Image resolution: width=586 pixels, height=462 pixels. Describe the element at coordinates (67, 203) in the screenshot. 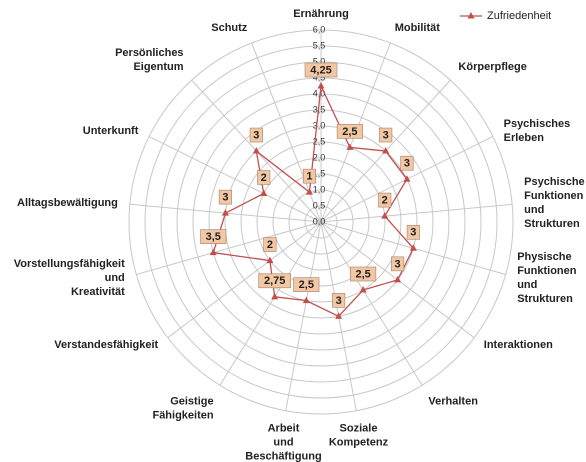

I see `category-label: Alltagsbewältigung` at that location.